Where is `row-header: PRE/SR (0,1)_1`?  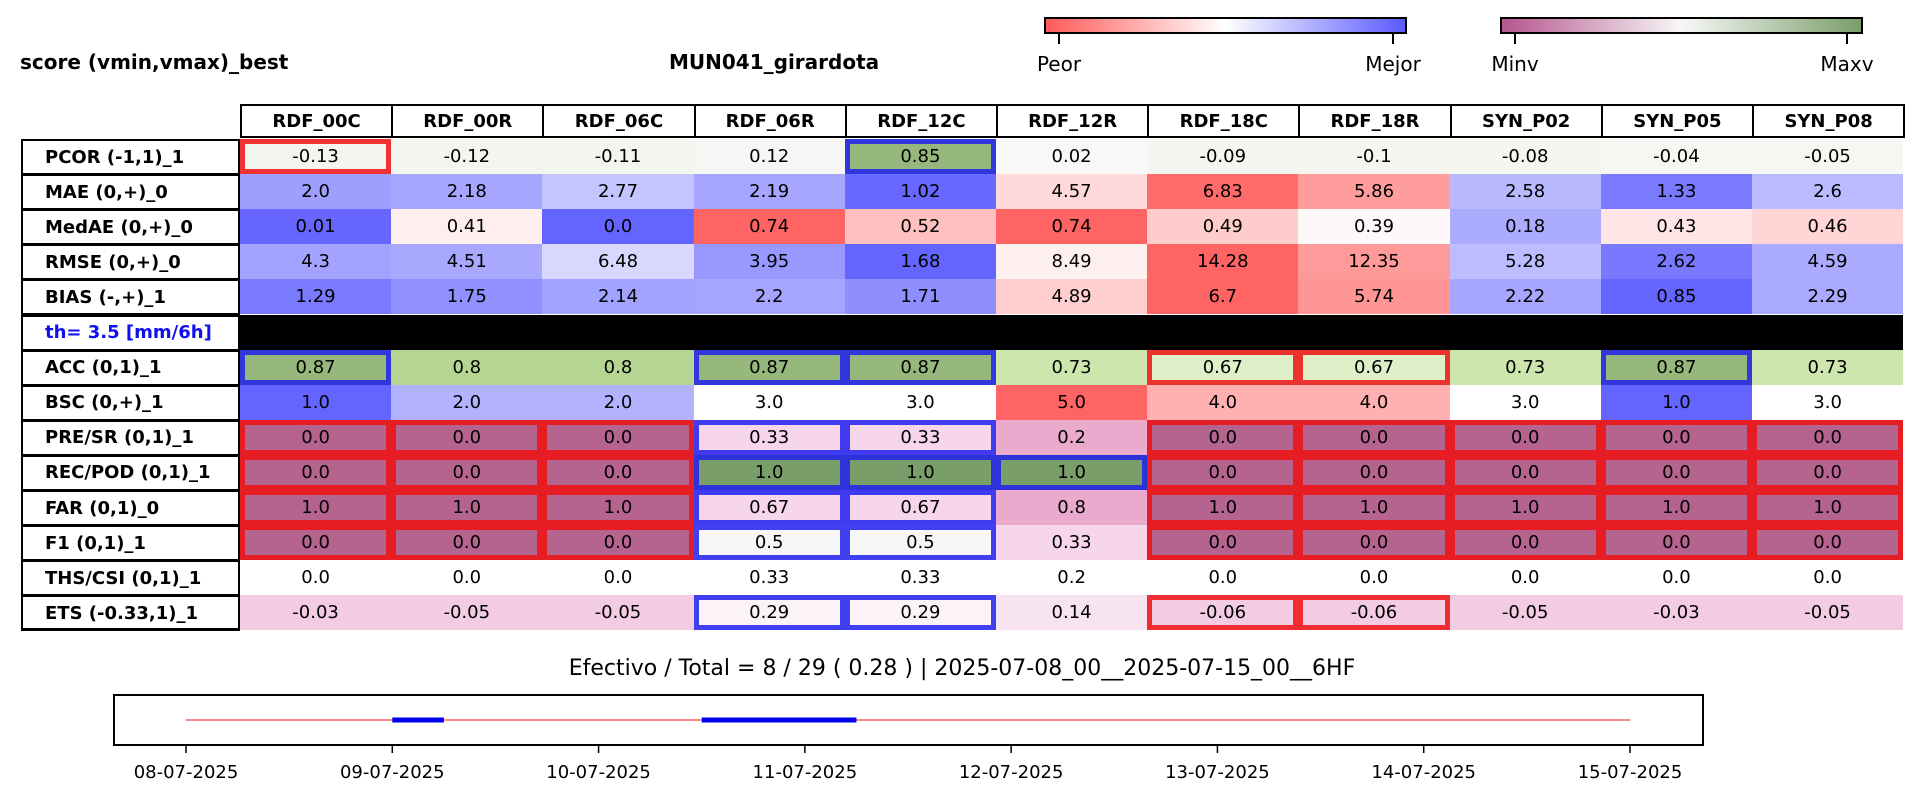 row-header: PRE/SR (0,1)_1 is located at coordinates (130, 437).